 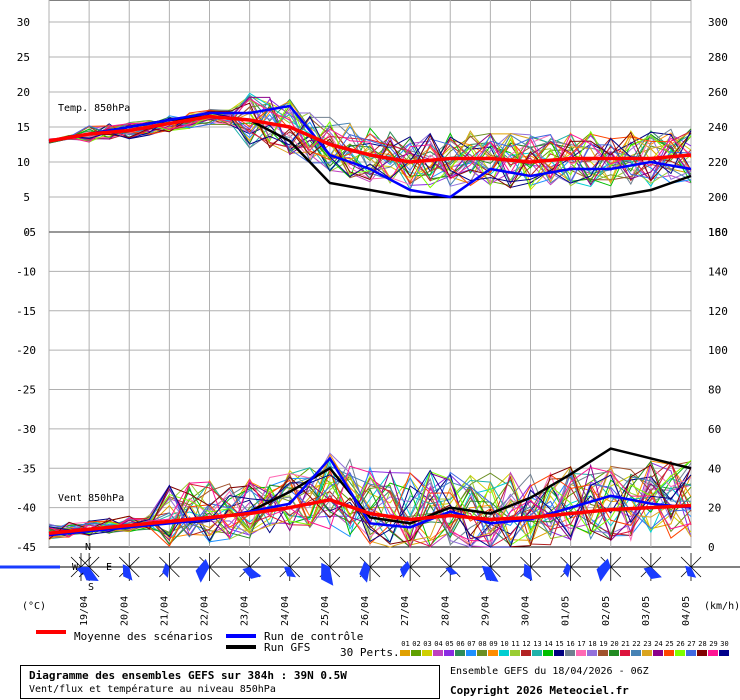 I want to click on pert-legend-item: 10, so click(x=504, y=650).